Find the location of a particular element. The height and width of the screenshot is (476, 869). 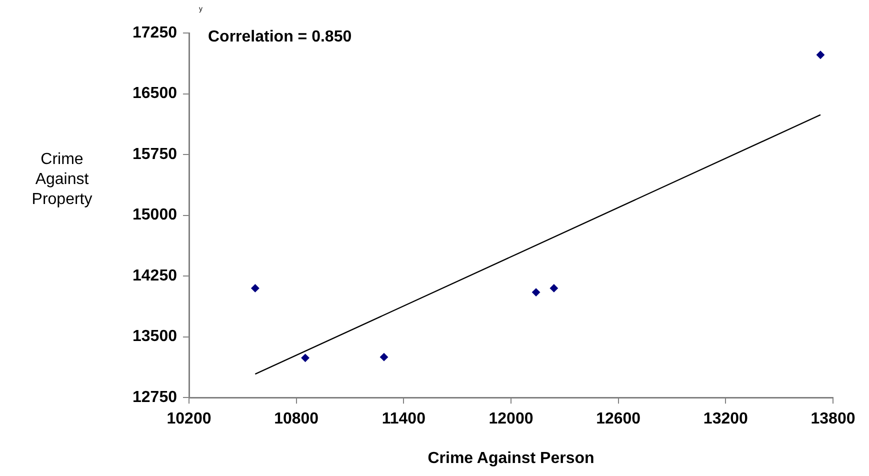

y-axis-title: Crime Against Property is located at coordinates (62, 180).